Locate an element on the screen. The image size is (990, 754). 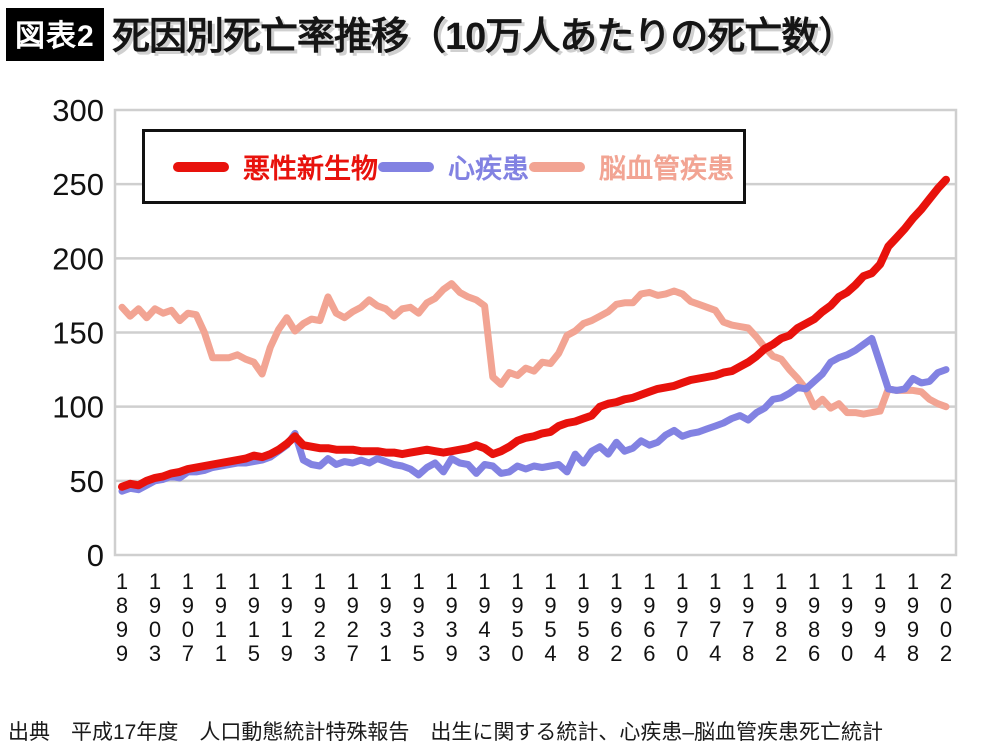
legend-label-malignant-neoplasms: 悪性新生物 is located at coordinates (310, 169).